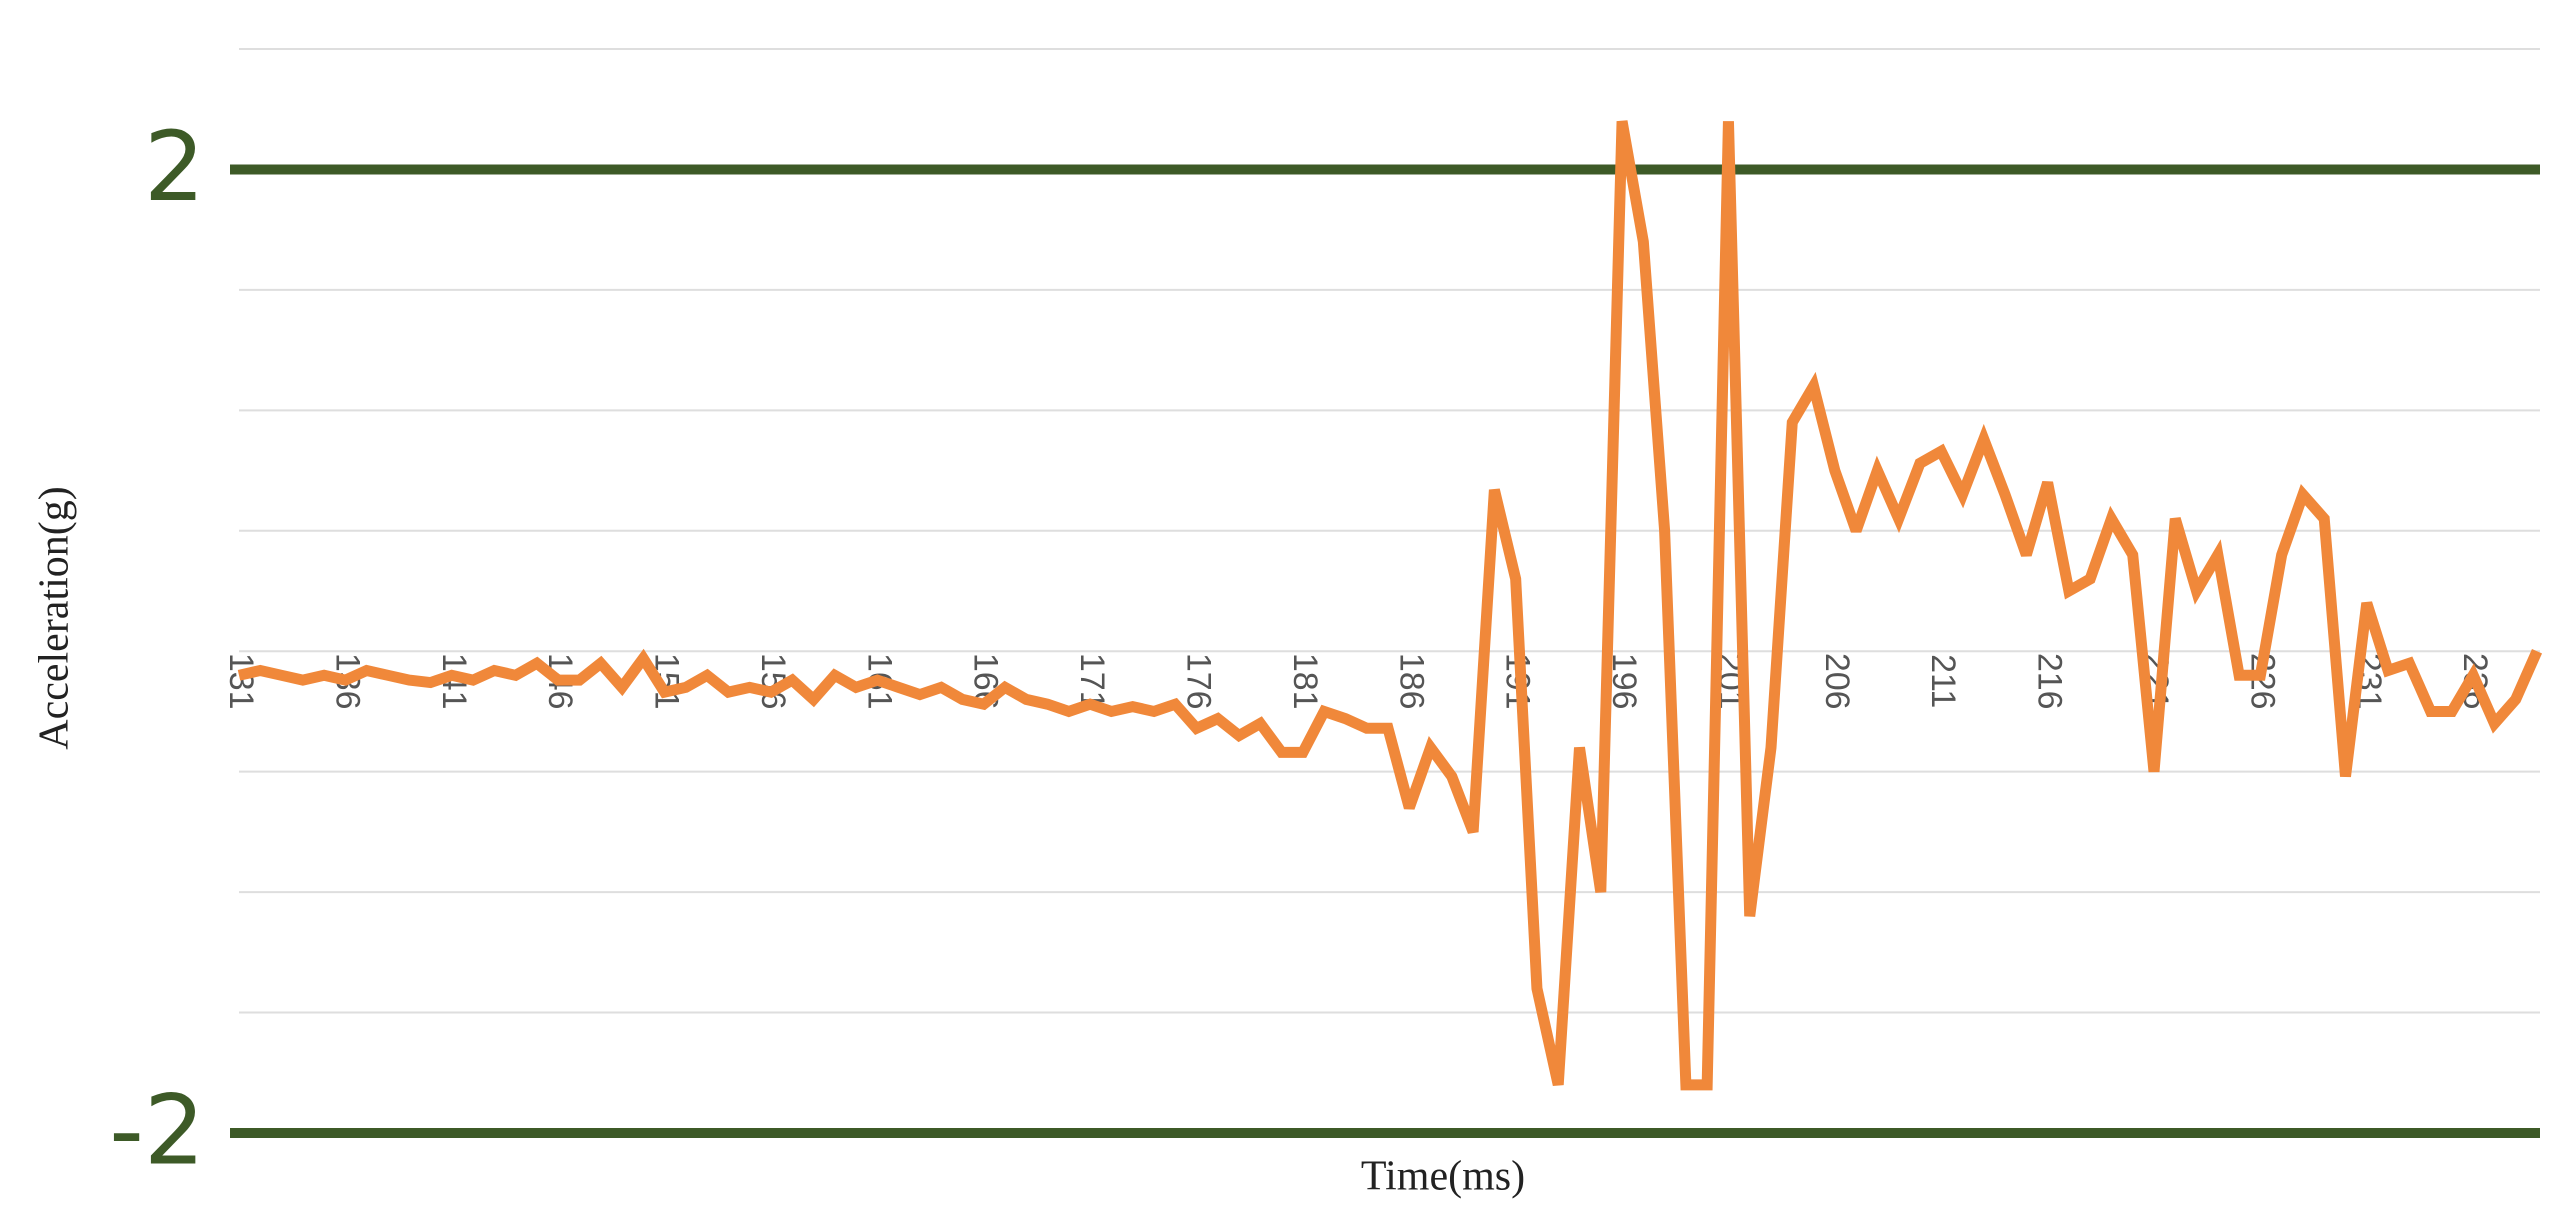  What do you see at coordinates (1837, 681) in the screenshot?
I see `x-tick-label: 206` at bounding box center [1837, 681].